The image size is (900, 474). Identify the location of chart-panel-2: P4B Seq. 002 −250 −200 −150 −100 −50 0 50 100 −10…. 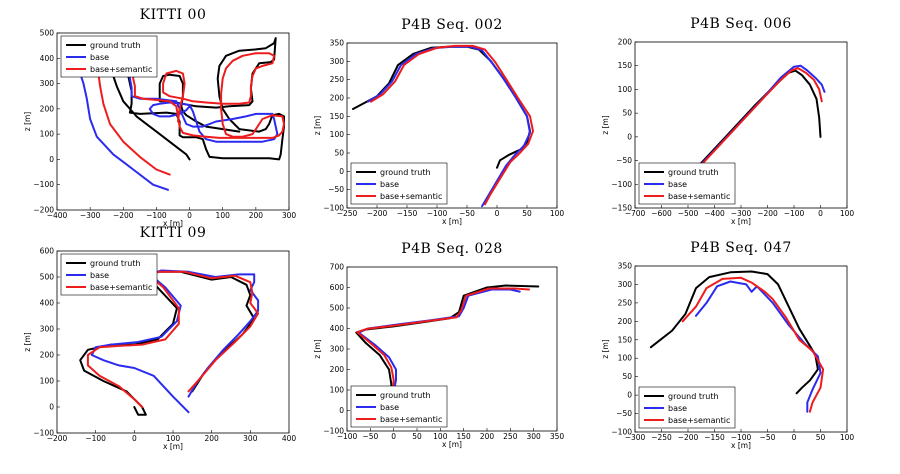
(438, 121).